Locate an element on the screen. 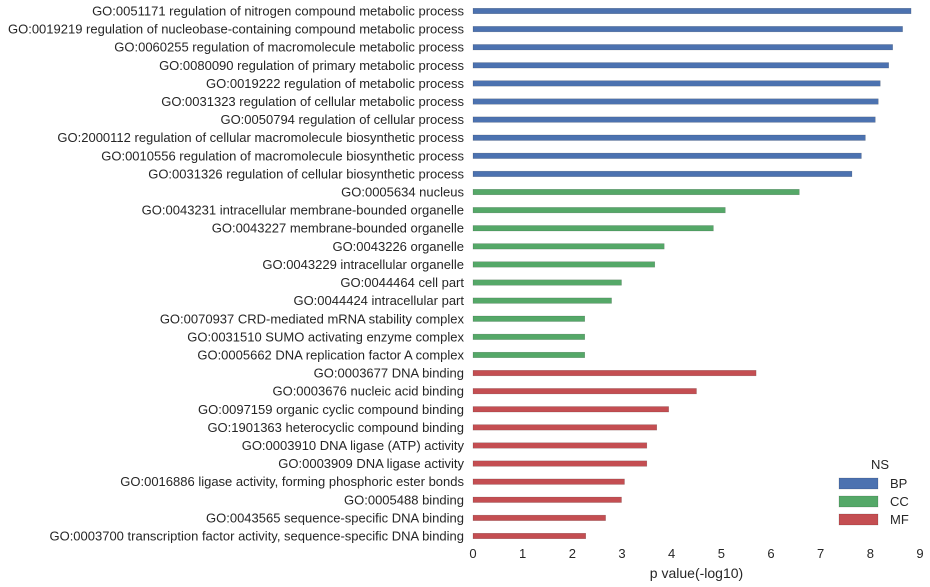  category-label: GO:0005634 nucleus is located at coordinates (402, 192).